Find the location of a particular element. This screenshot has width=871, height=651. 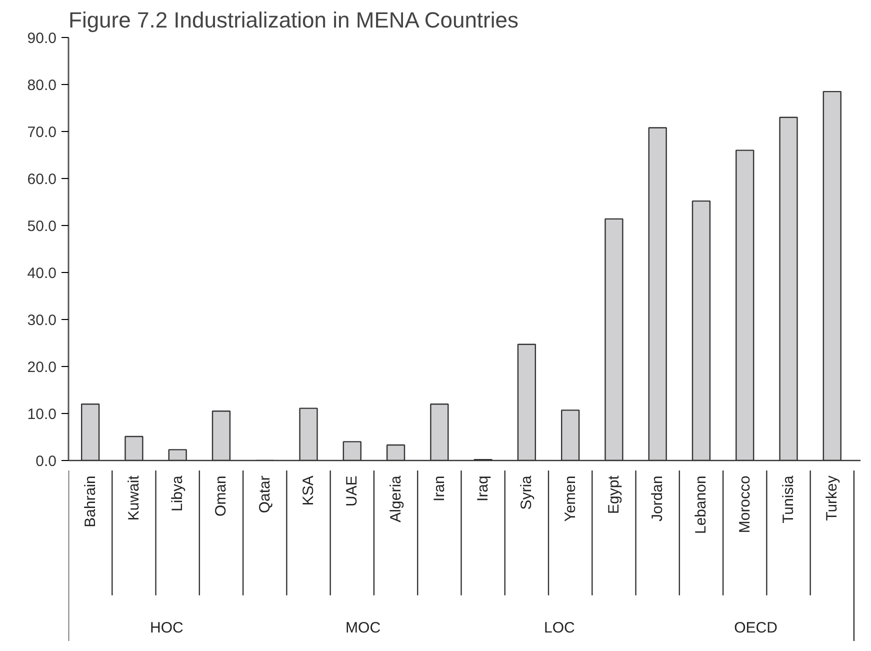

x-tick-label: Iran is located at coordinates (439, 489).